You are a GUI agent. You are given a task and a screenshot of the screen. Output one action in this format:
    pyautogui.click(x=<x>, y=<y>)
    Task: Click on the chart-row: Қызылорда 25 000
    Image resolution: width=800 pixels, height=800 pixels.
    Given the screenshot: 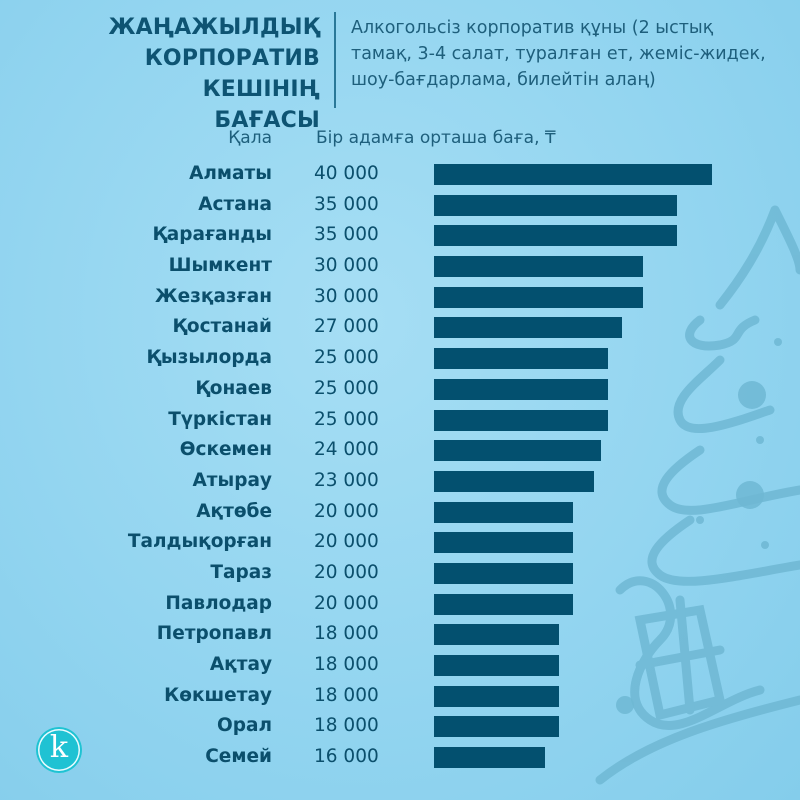 What is the action you would take?
    pyautogui.click(x=400, y=358)
    